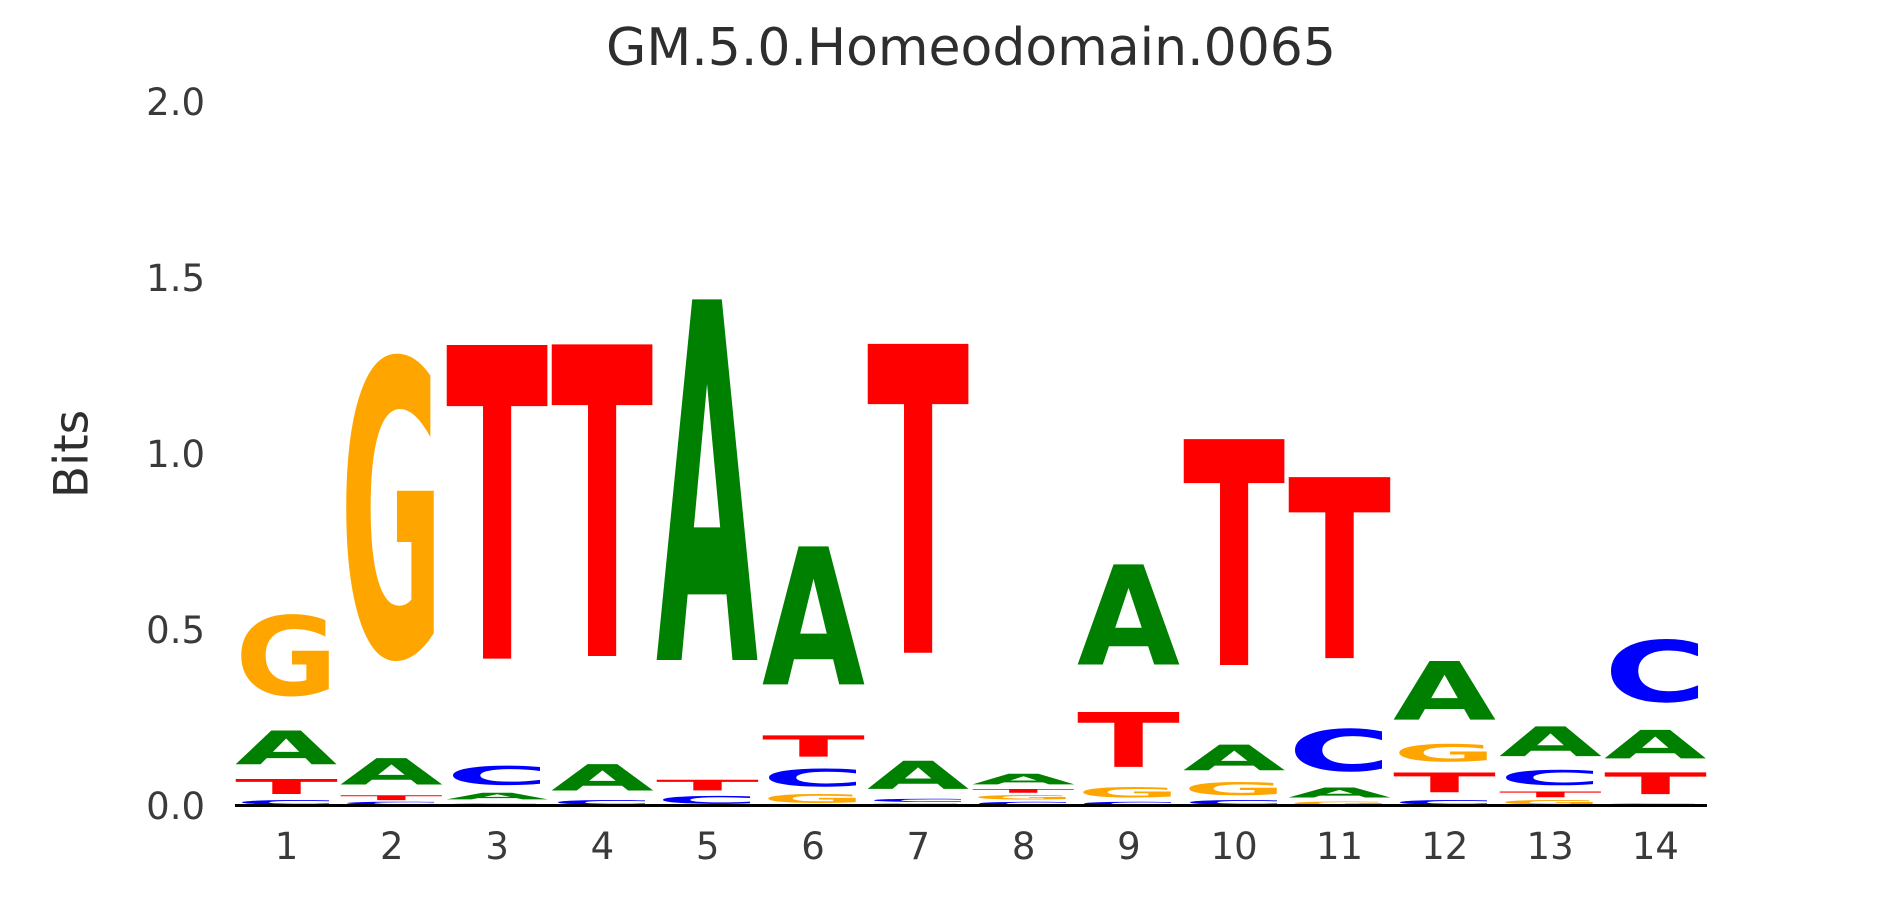  Describe the element at coordinates (286, 846) in the screenshot. I see `x-tick-label: 1` at that location.